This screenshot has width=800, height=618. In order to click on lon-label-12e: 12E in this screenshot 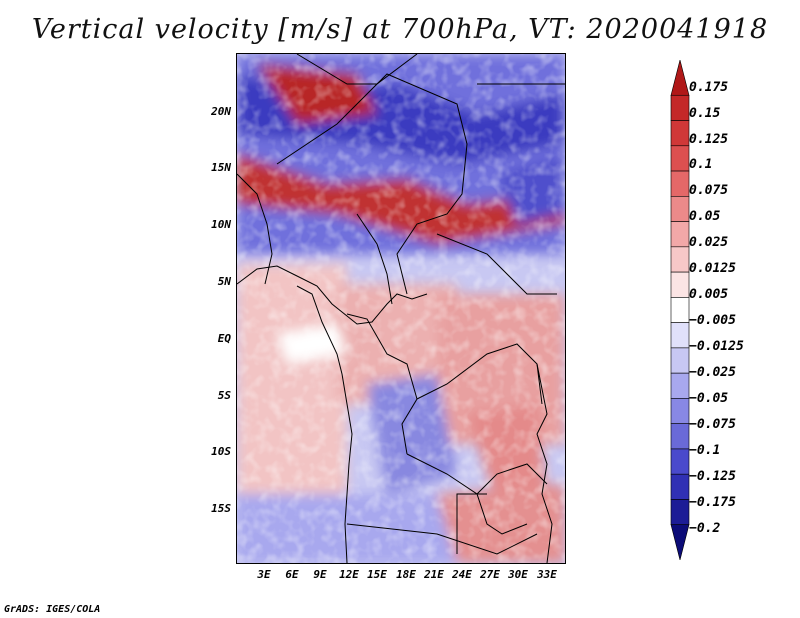, I will do `click(349, 574)`.